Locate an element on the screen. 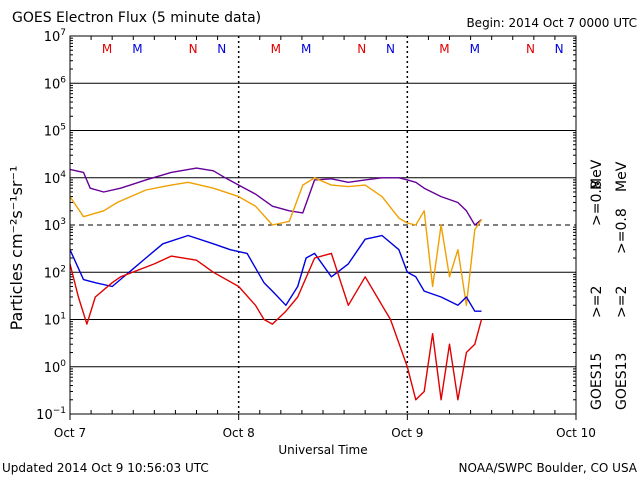  legend-unit-lower: MeV is located at coordinates (622, 176).